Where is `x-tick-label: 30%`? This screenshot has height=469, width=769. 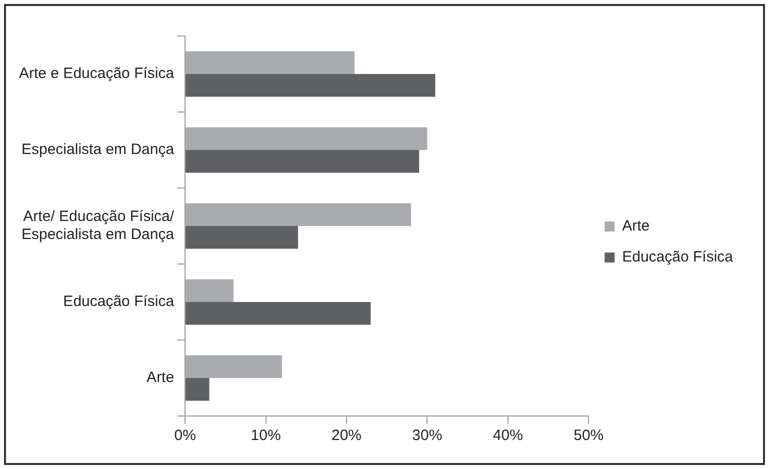 x-tick-label: 30% is located at coordinates (427, 435).